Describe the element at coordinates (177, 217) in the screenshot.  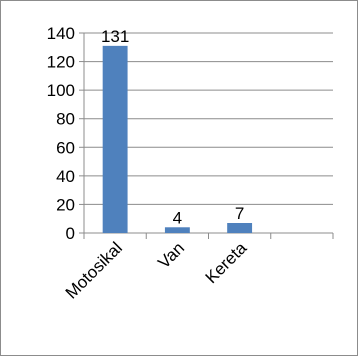
I see `data-label-van: 4` at that location.